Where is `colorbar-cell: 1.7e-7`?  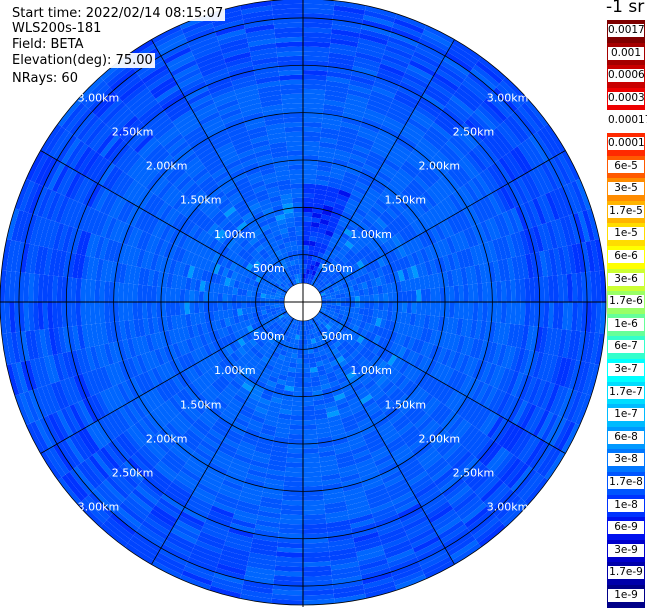
colorbar-cell: 1.7e-7 is located at coordinates (626, 393).